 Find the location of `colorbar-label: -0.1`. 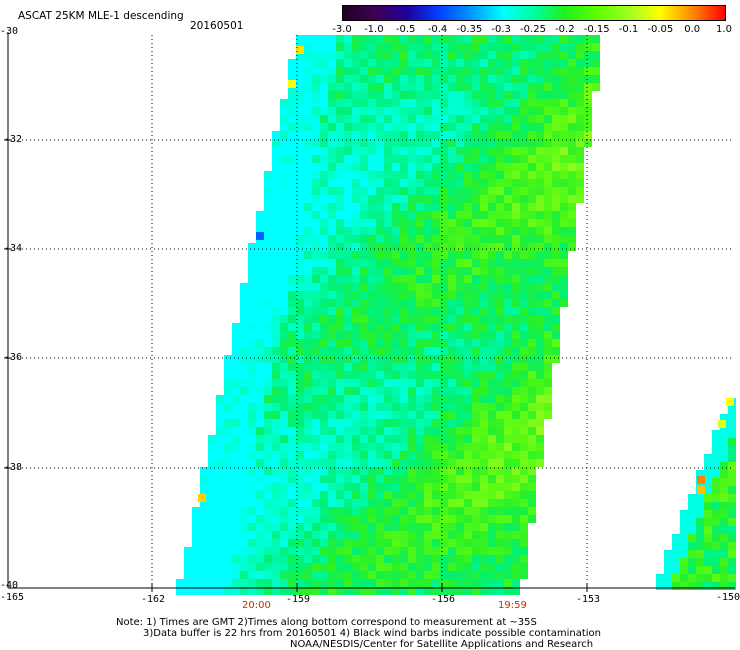

colorbar-label: -0.1 is located at coordinates (628, 29).